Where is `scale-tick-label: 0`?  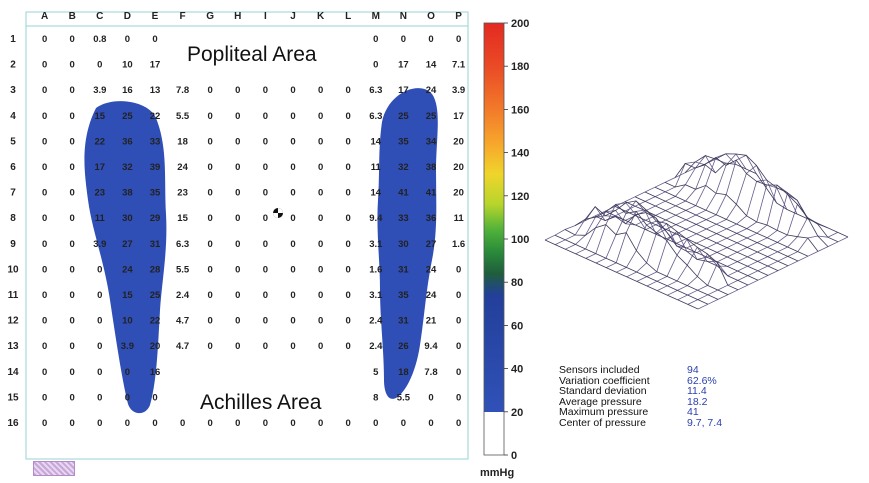 scale-tick-label: 0 is located at coordinates (514, 456).